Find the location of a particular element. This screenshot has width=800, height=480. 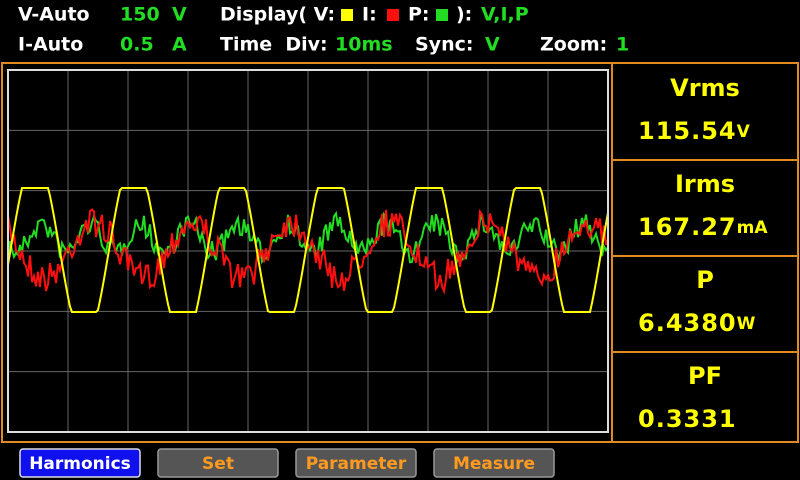

button-label: Harmonics is located at coordinates (80, 464).